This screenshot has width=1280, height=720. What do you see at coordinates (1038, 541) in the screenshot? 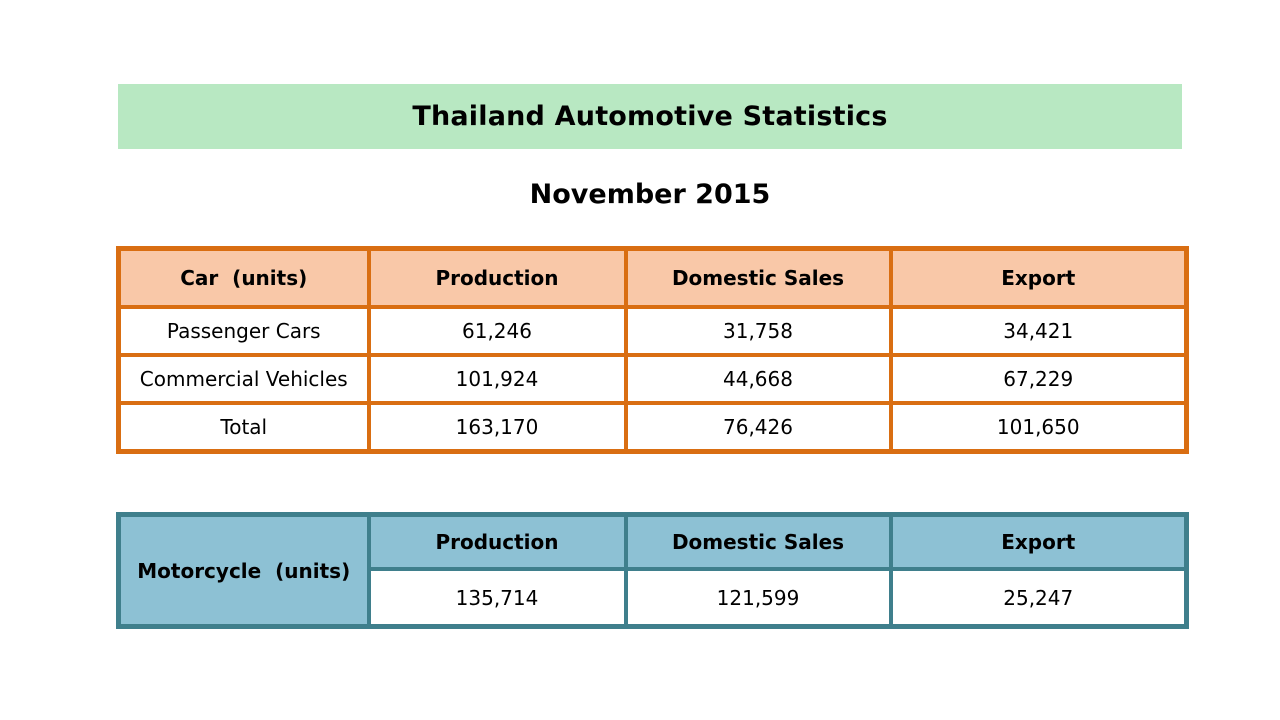
I see `motorcycle-export-header: Export` at bounding box center [1038, 541].